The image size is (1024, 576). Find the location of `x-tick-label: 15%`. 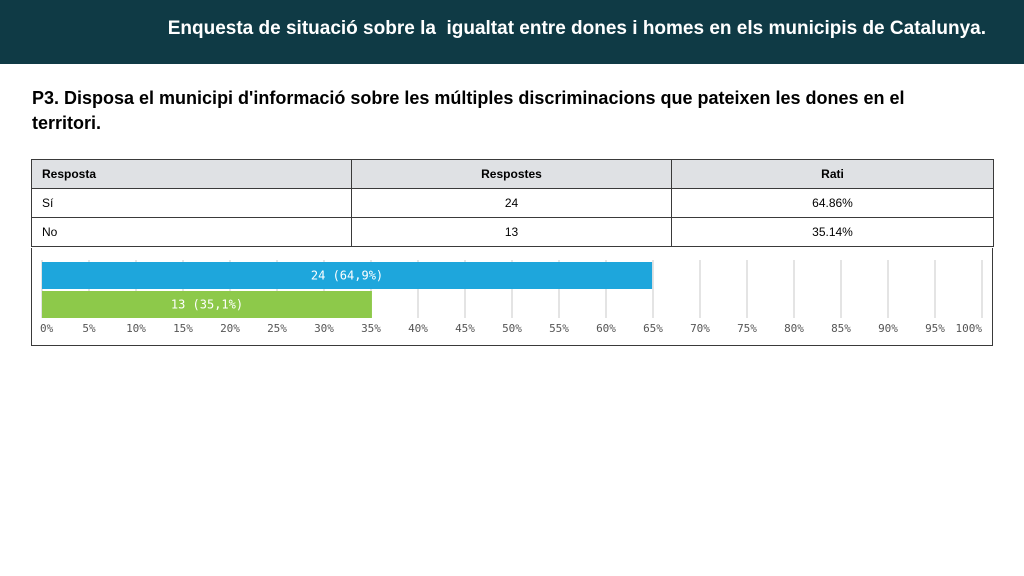

x-tick-label: 15% is located at coordinates (183, 328).